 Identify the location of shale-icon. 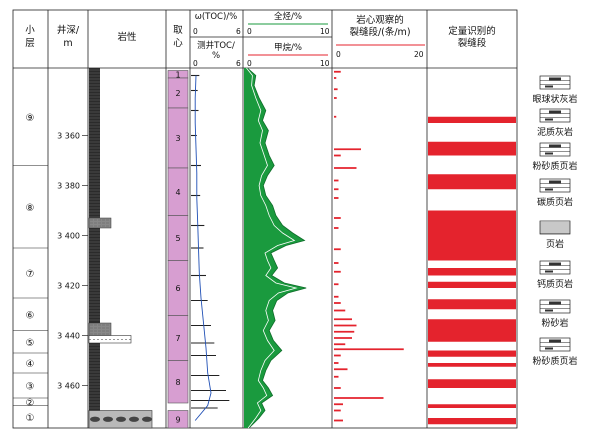
(555, 227).